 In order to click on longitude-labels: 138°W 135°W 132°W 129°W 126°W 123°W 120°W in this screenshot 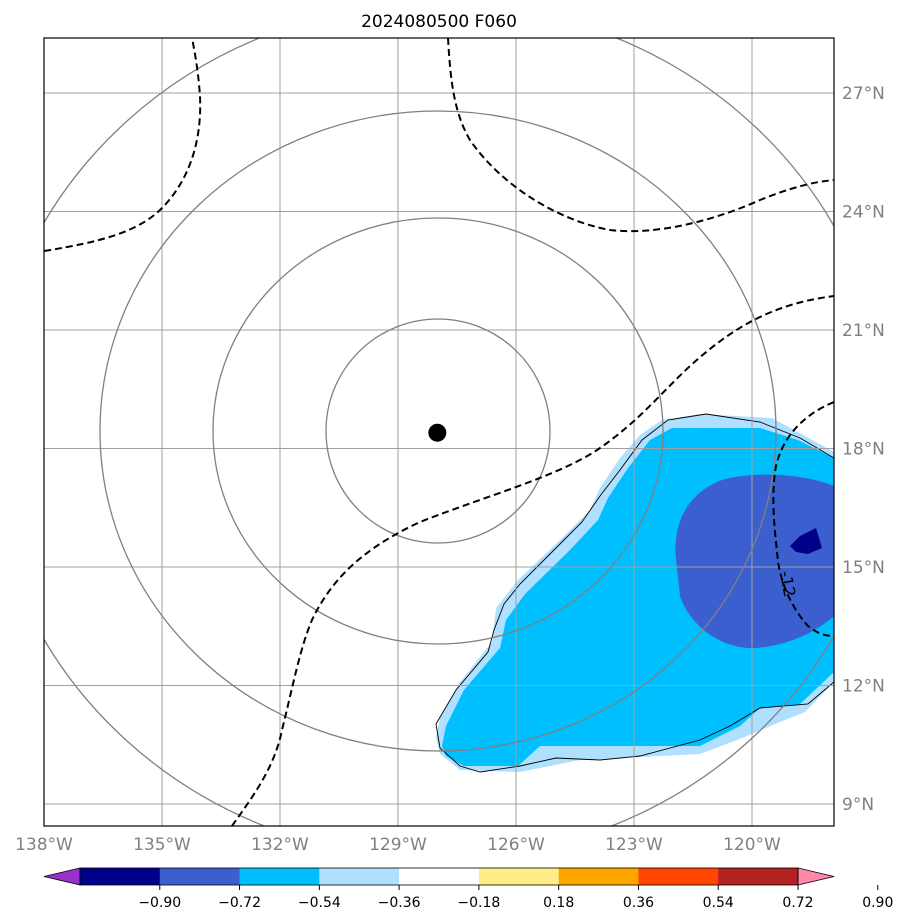, I will do `click(398, 845)`.